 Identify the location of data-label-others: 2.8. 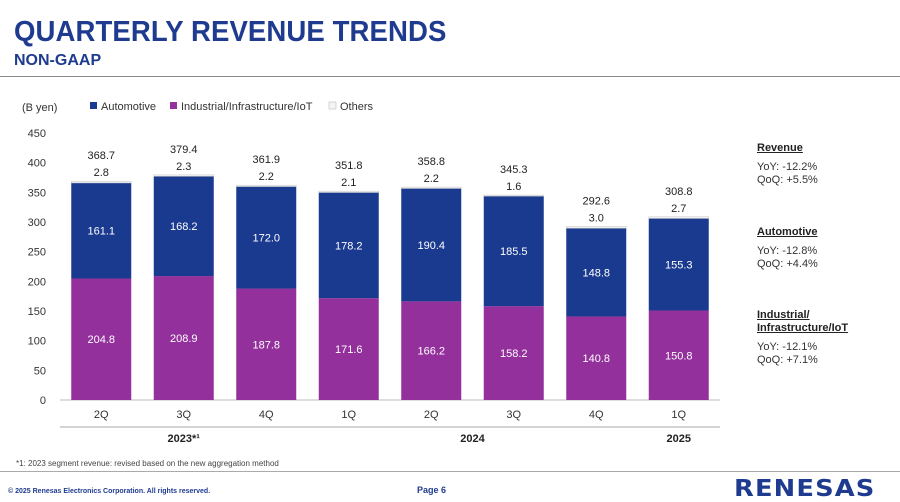
(101, 173).